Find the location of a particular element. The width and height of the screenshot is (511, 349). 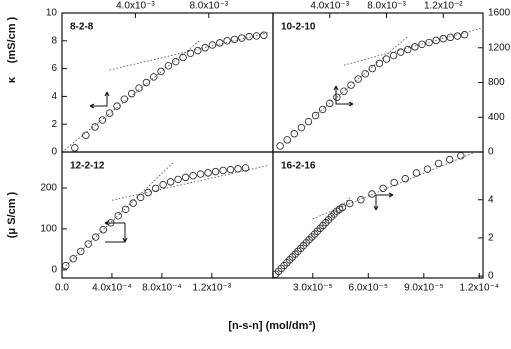

panel-label: 8-2-8 is located at coordinates (82, 27).